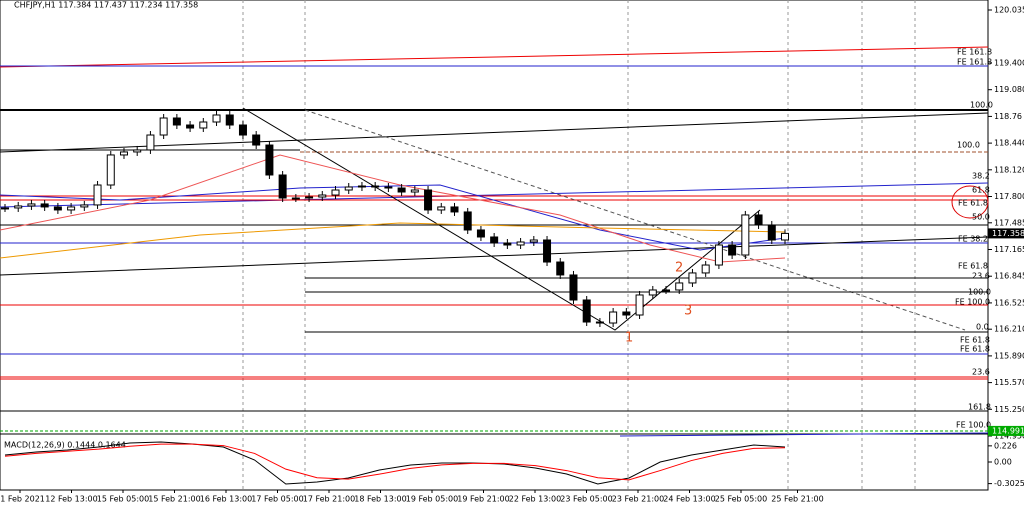 This screenshot has width=1024, height=515. I want to click on macd-line, so click(395, 463).